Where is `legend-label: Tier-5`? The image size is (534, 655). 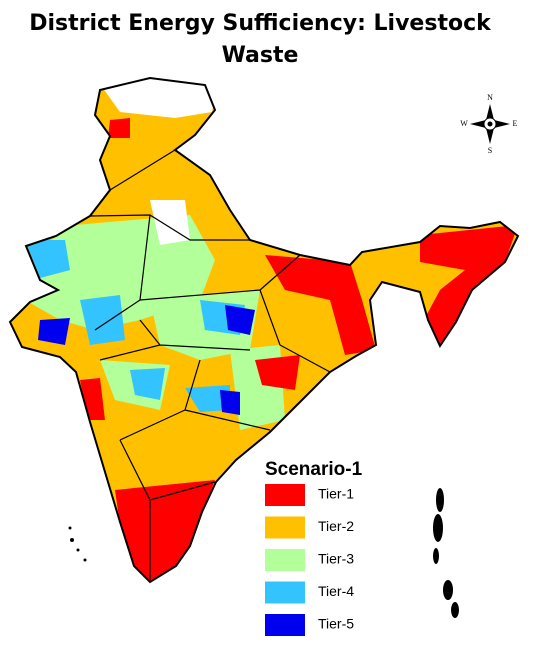 legend-label: Tier-5 is located at coordinates (336, 624).